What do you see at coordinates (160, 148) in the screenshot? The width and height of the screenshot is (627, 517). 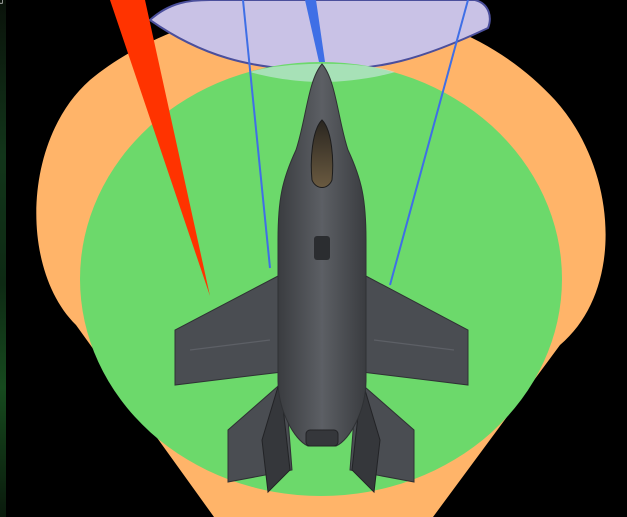 I see `heading-pointer-icon` at bounding box center [160, 148].